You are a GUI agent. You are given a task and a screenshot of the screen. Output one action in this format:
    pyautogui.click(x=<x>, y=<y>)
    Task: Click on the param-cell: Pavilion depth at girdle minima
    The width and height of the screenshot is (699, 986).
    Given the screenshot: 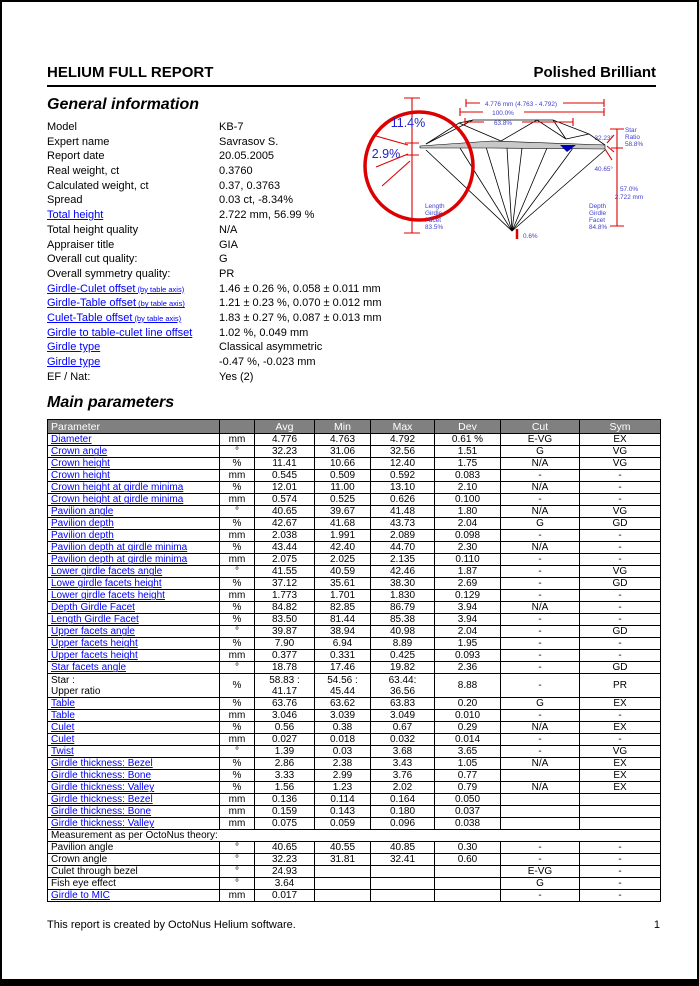 What is the action you would take?
    pyautogui.click(x=133, y=560)
    